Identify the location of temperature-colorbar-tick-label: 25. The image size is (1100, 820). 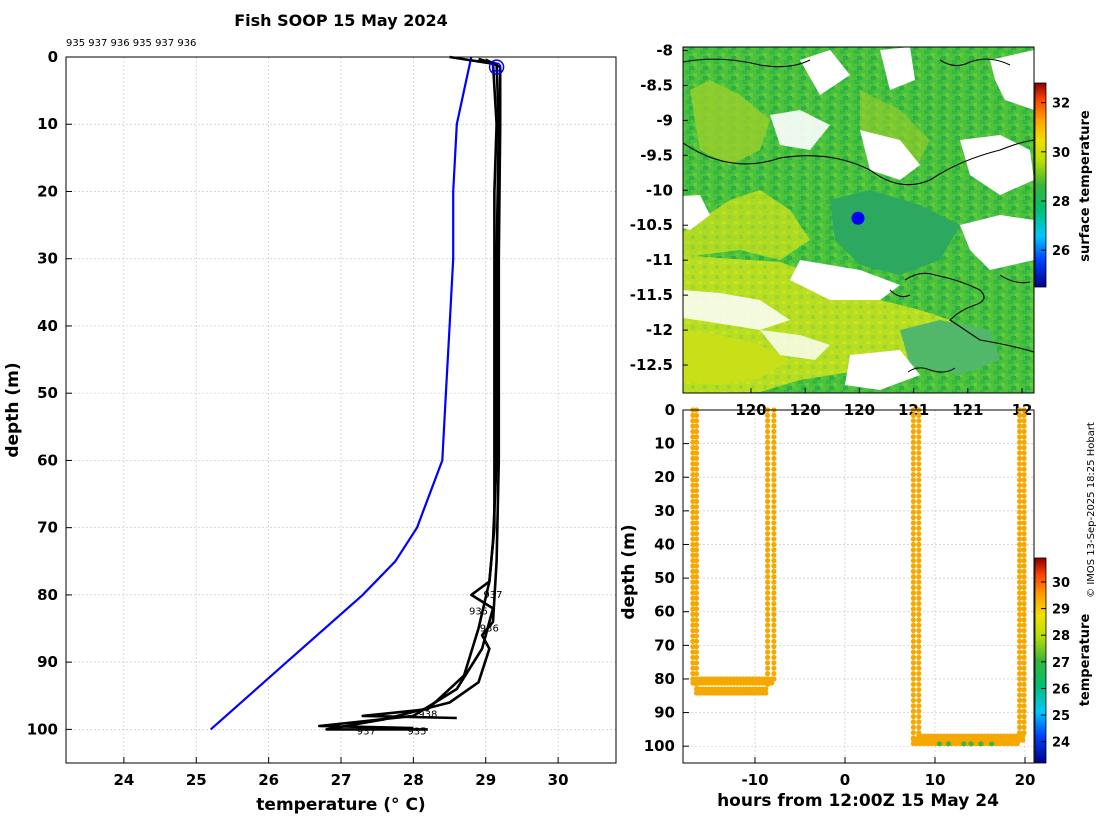
(1061, 716).